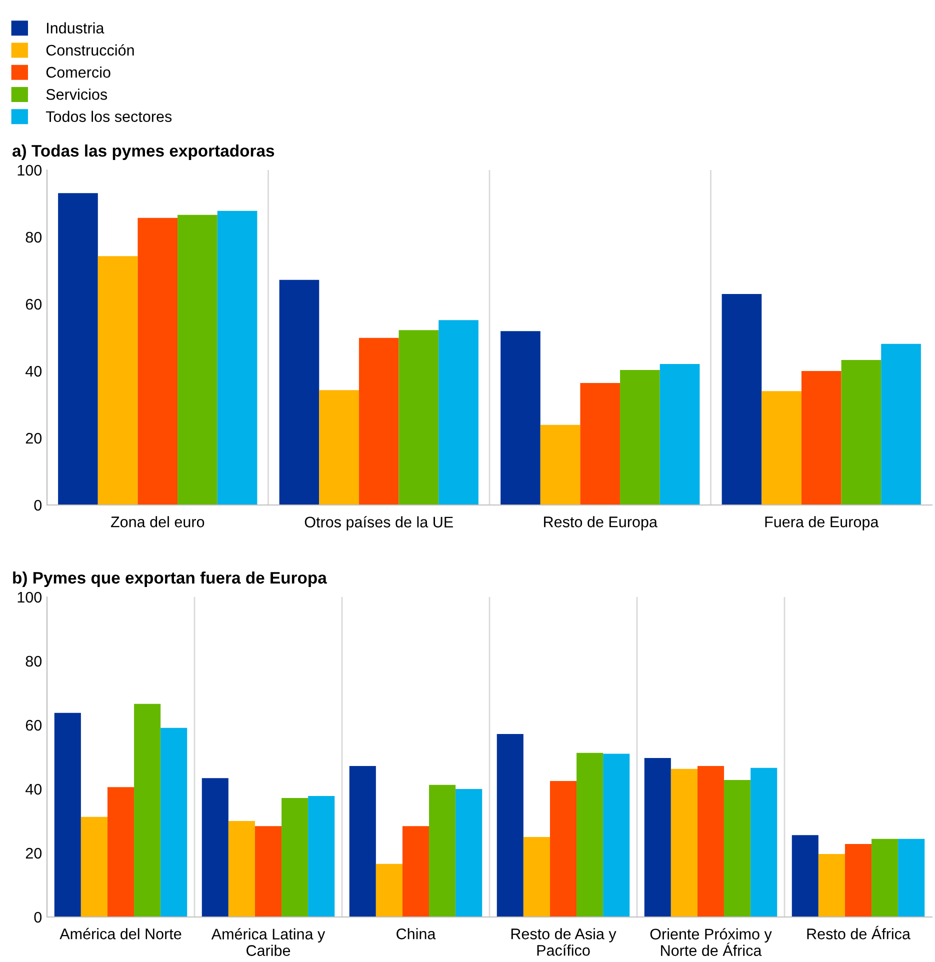 This screenshot has height=962, width=935. Describe the element at coordinates (858, 933) in the screenshot. I see `x-tick-label: Resto de África` at that location.